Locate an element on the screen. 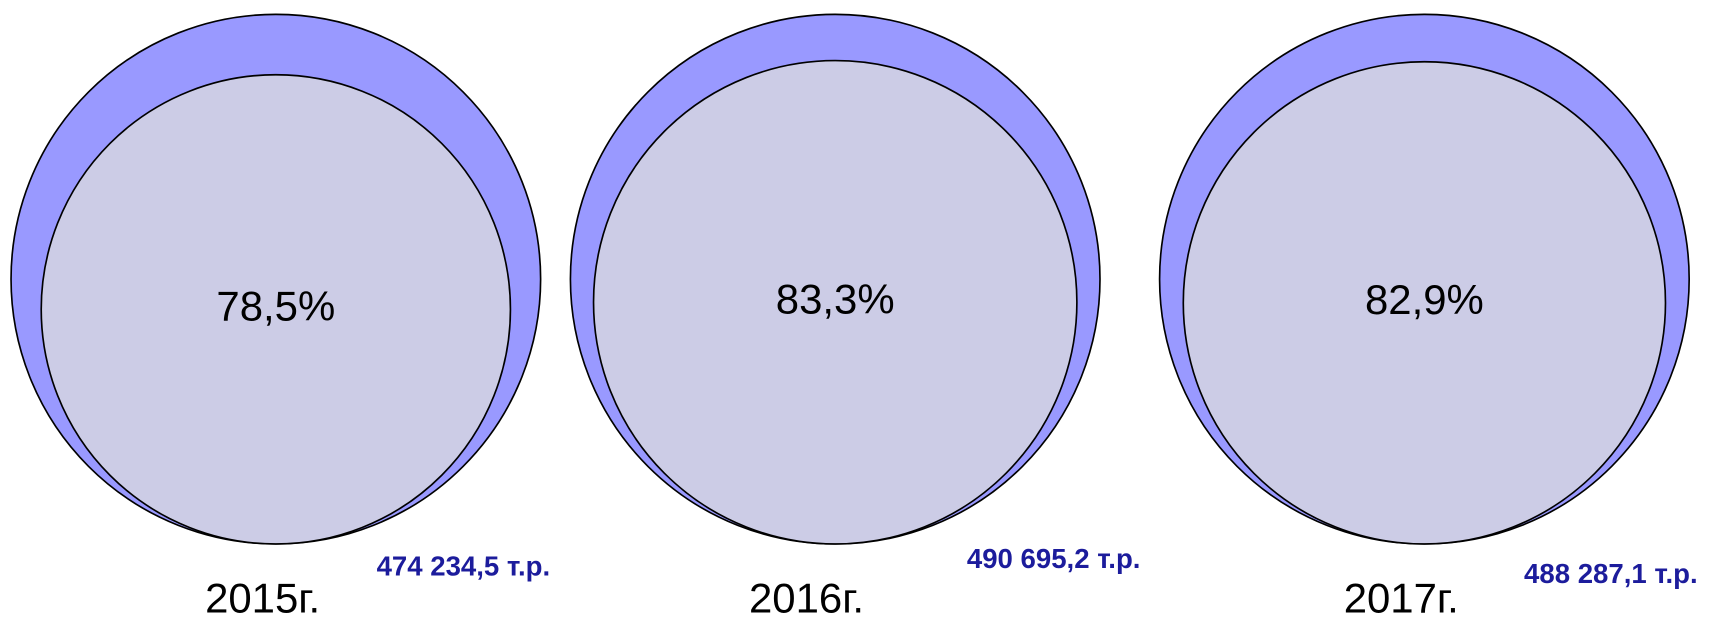 This screenshot has height=619, width=1730. percent-label: 78,5% is located at coordinates (275, 305).